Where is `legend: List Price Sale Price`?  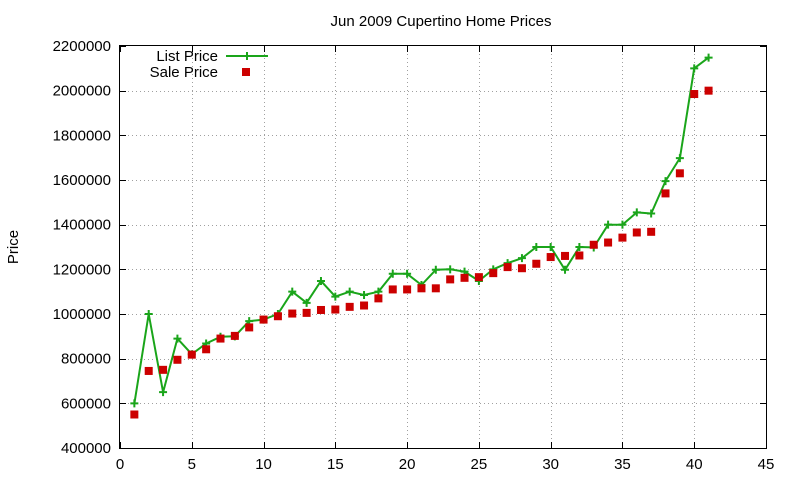
legend: List Price Sale Price is located at coordinates (209, 64).